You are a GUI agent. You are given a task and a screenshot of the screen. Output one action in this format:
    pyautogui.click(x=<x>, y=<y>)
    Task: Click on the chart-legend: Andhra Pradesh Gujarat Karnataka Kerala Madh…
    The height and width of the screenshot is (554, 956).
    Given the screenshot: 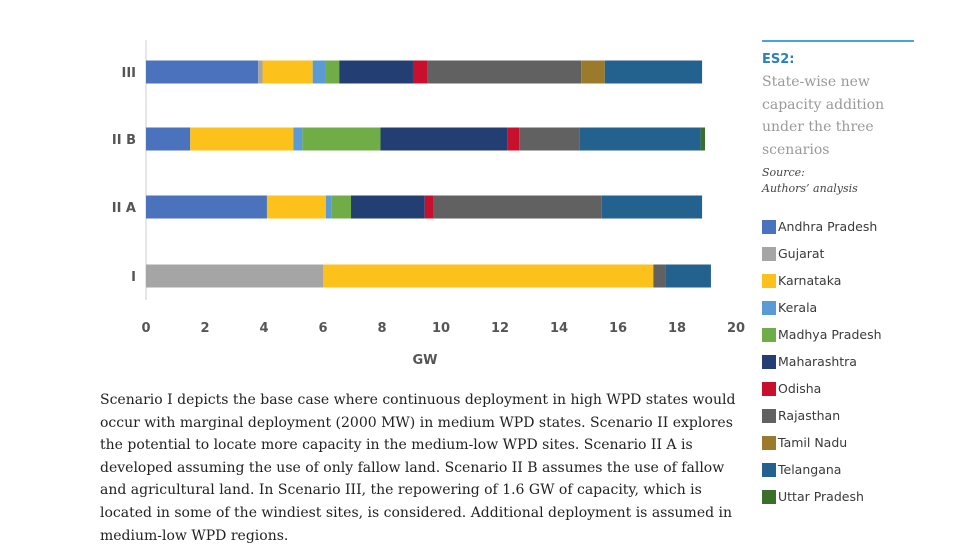 What is the action you would take?
    pyautogui.click(x=852, y=361)
    